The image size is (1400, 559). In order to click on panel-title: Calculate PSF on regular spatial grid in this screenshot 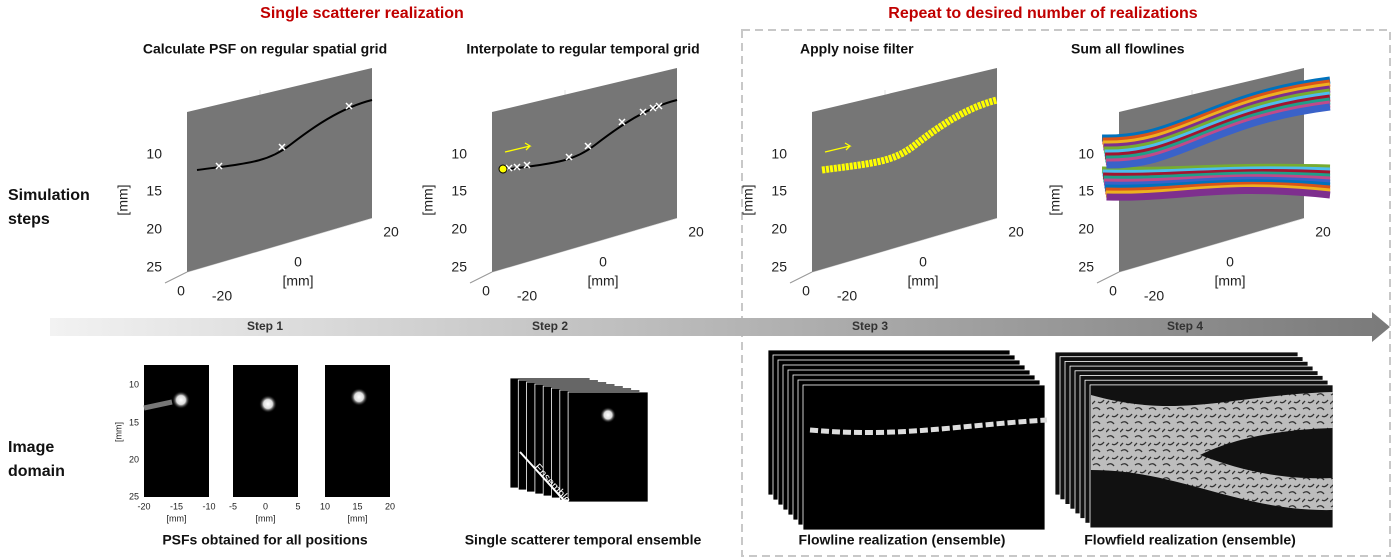, I will do `click(265, 49)`.